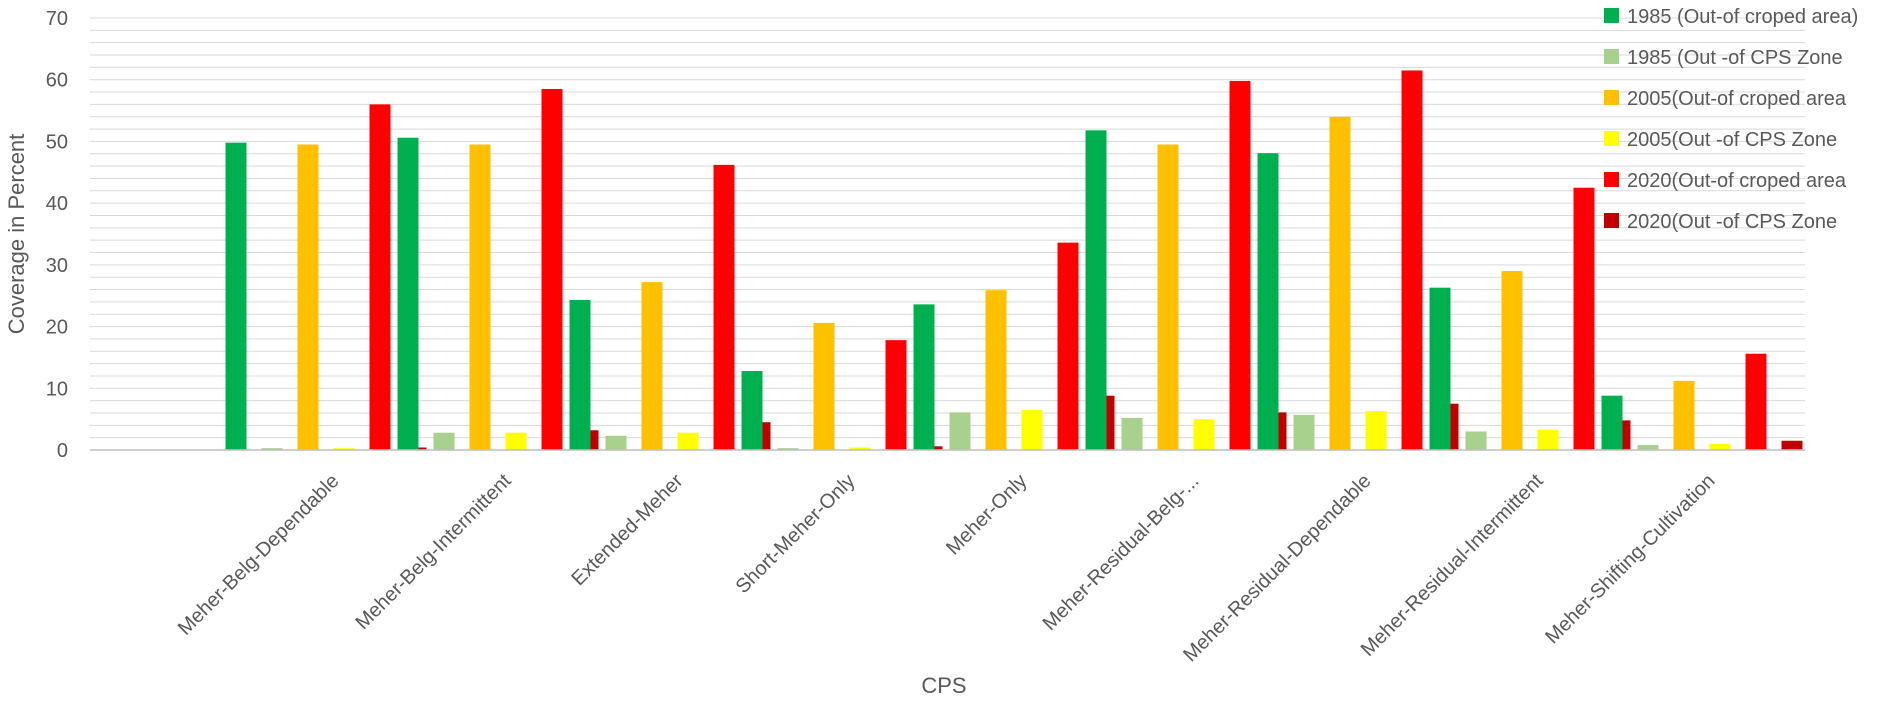 This screenshot has width=1902, height=703. Describe the element at coordinates (57, 328) in the screenshot. I see `y-tick-label: 20` at that location.